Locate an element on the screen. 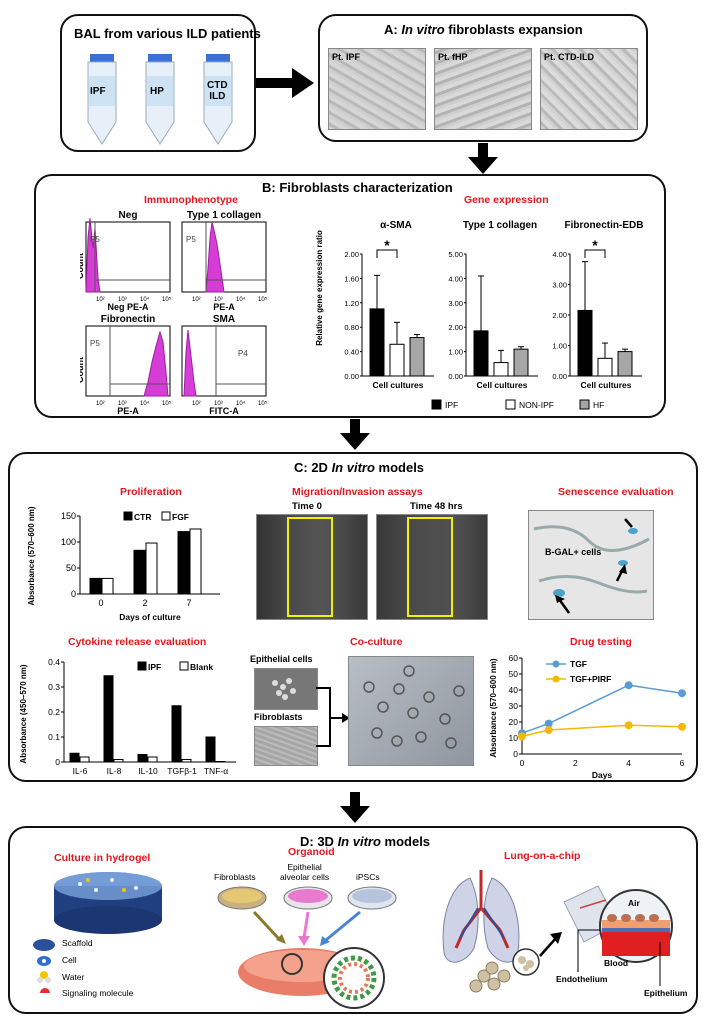 The height and width of the screenshot is (1020, 706). cell-icon is located at coordinates (44, 961).